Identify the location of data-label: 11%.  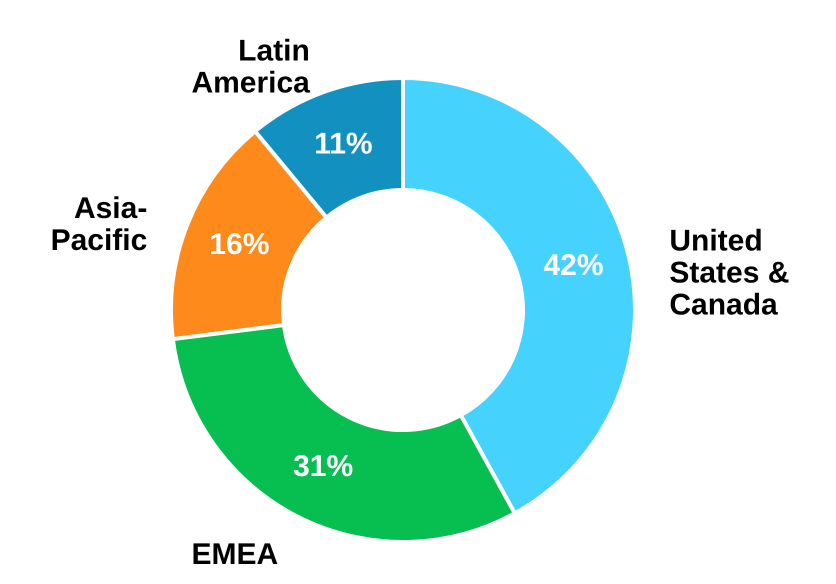
(343, 143).